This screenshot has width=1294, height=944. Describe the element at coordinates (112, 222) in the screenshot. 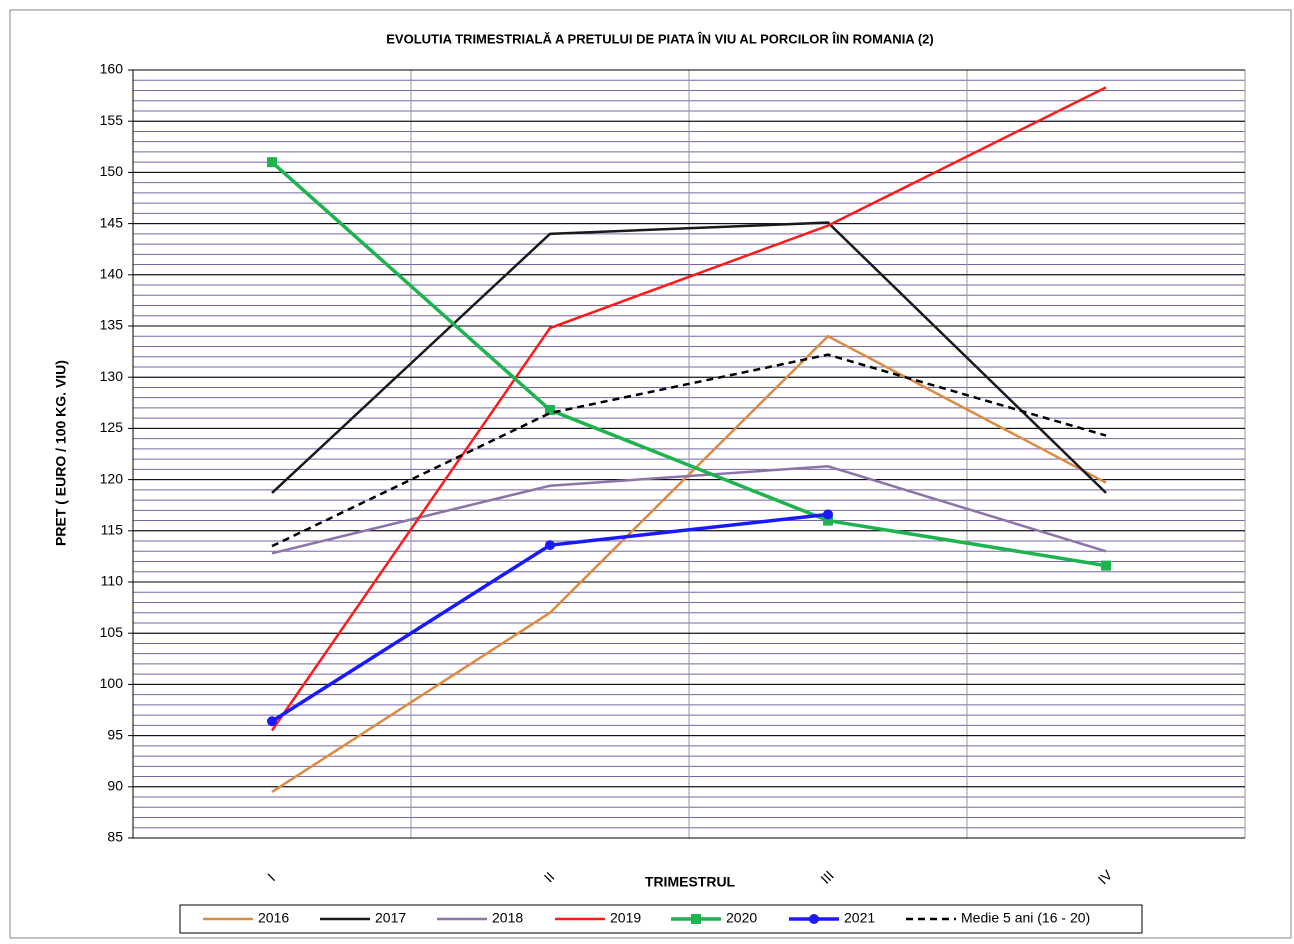

I see `y-tick-label: 145` at that location.